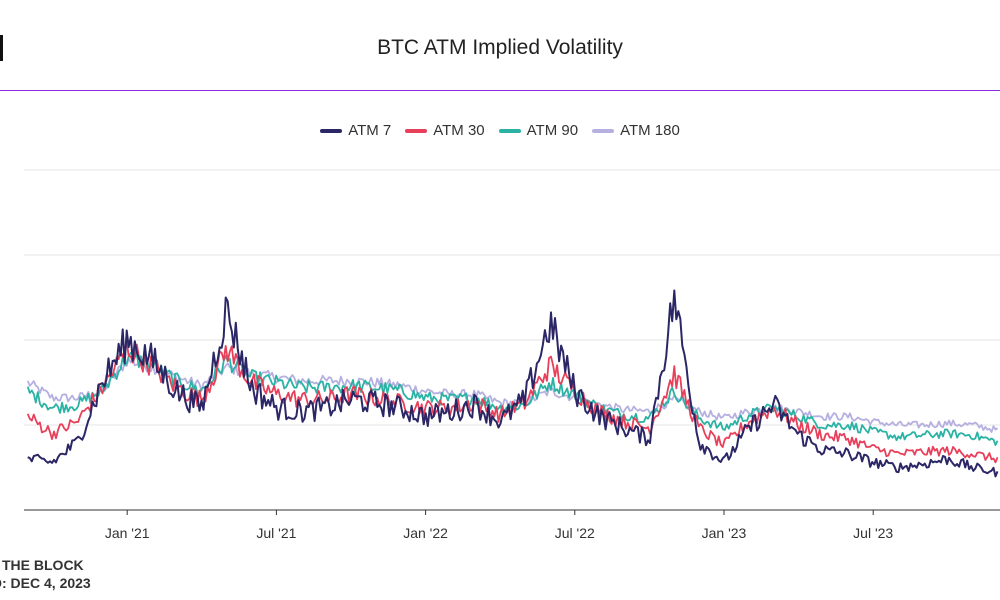  What do you see at coordinates (650, 130) in the screenshot?
I see `legend-label: ATM 180` at bounding box center [650, 130].